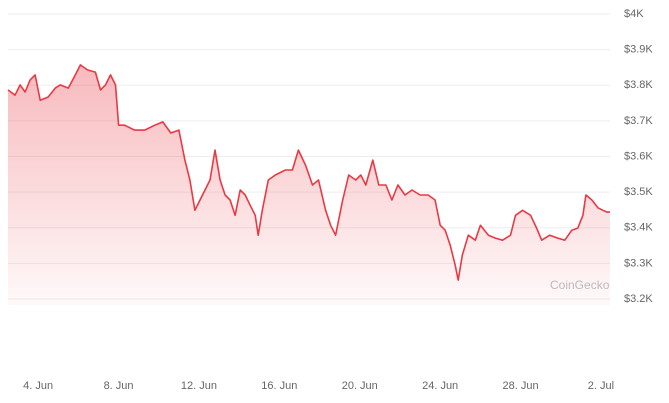  I want to click on x-tick-label: 24. Jun, so click(440, 386).